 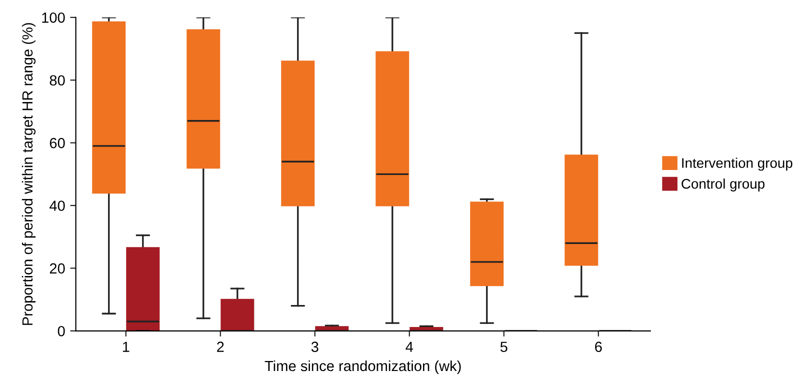 What do you see at coordinates (362, 367) in the screenshot?
I see `x-axis-title: Time since randomization (wk)` at bounding box center [362, 367].